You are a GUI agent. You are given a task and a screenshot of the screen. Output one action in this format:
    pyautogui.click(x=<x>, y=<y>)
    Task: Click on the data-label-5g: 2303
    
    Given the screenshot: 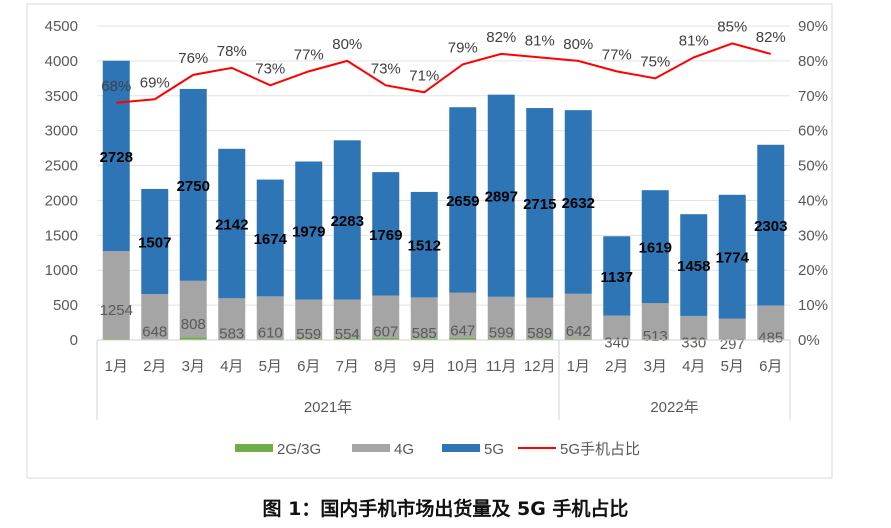 What is the action you would take?
    pyautogui.click(x=770, y=226)
    